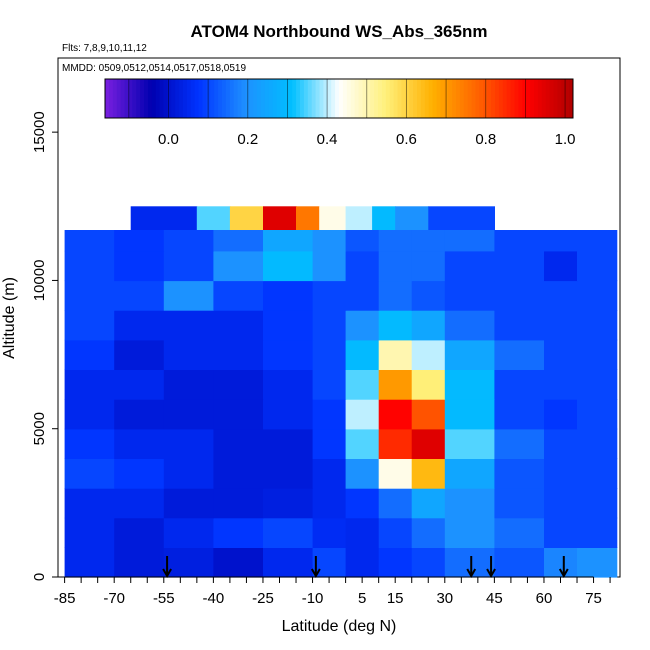 The image size is (650, 650). What do you see at coordinates (362, 598) in the screenshot?
I see `x-tick-label: 5` at bounding box center [362, 598].